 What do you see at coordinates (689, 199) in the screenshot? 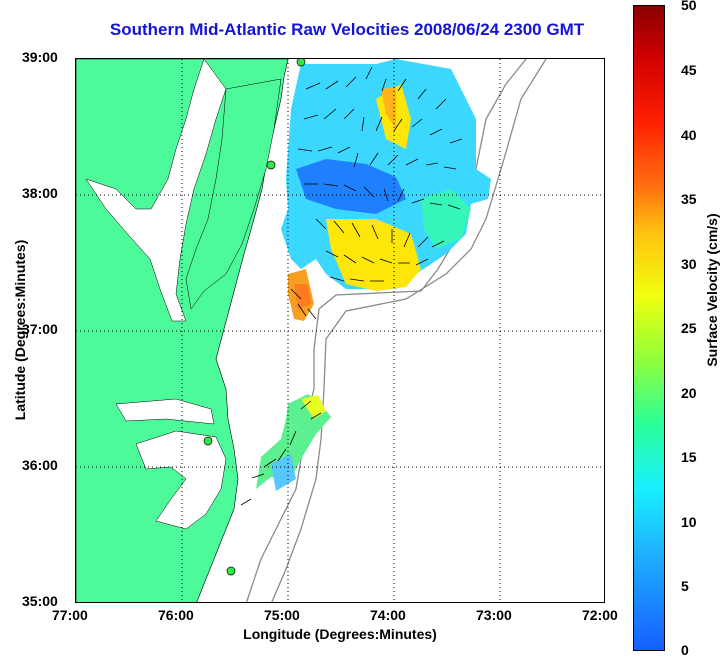
I see `colorbar-tick: 35` at bounding box center [689, 199].